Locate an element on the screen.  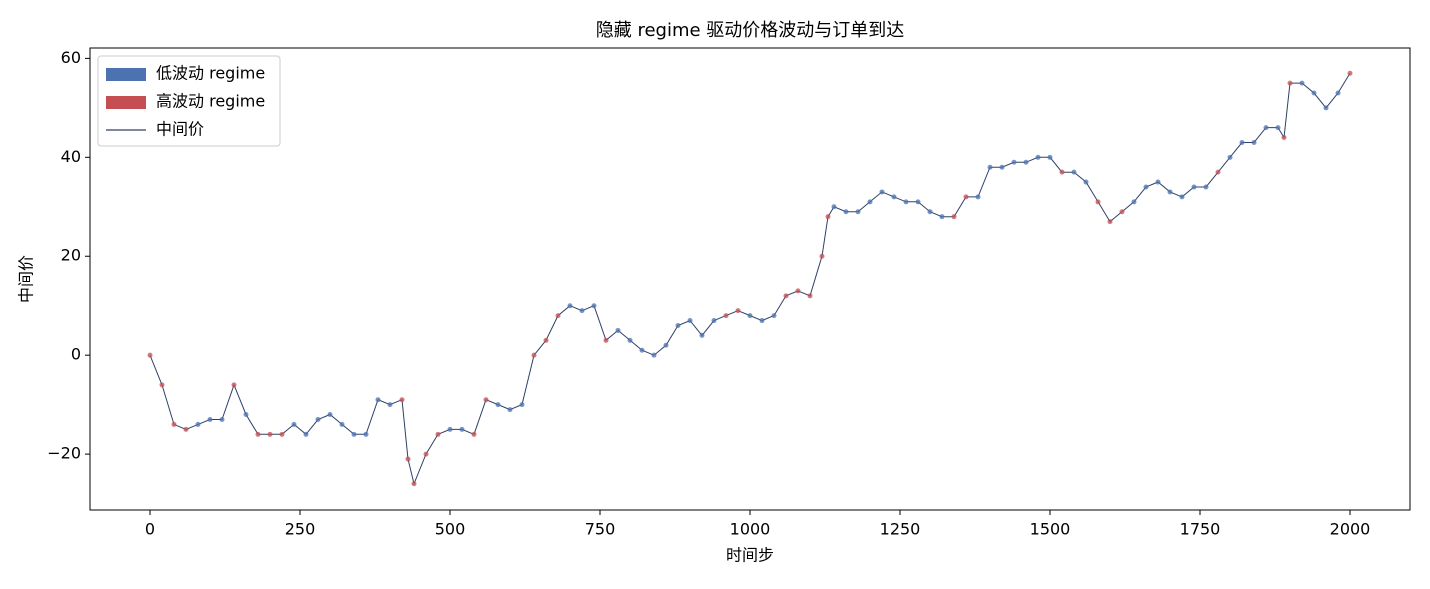
y-tick-label: 40 is located at coordinates (71, 156).